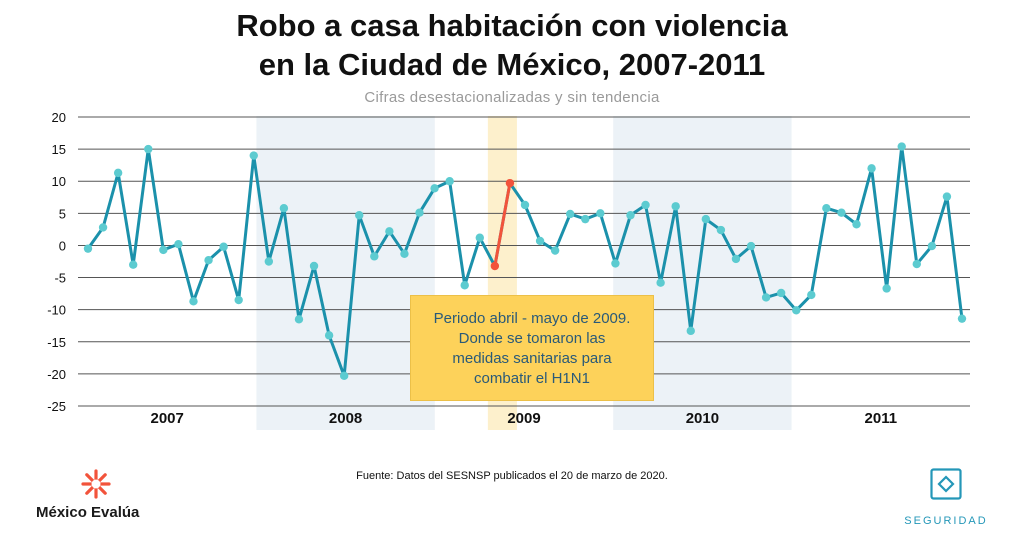 This screenshot has height=537, width=1024. I want to click on seguridad-logo: SEGURIDAD, so click(950, 498).